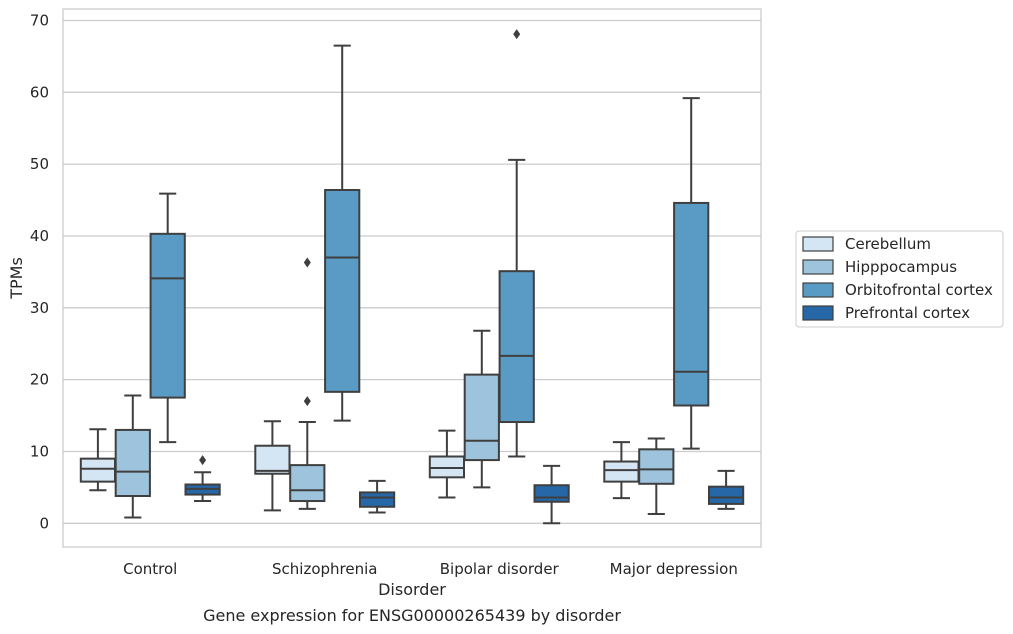 This screenshot has width=1013, height=634. Describe the element at coordinates (412, 589) in the screenshot. I see `x-axis-label: Disorder` at that location.